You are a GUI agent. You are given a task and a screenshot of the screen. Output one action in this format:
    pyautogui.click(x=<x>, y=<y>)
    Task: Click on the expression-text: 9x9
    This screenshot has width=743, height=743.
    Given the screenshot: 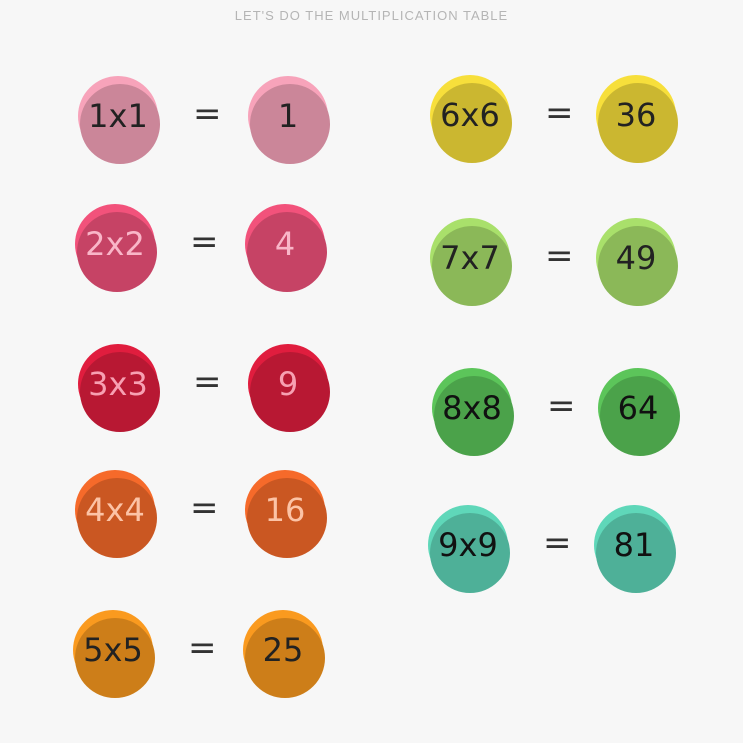 What is the action you would take?
    pyautogui.click(x=468, y=545)
    